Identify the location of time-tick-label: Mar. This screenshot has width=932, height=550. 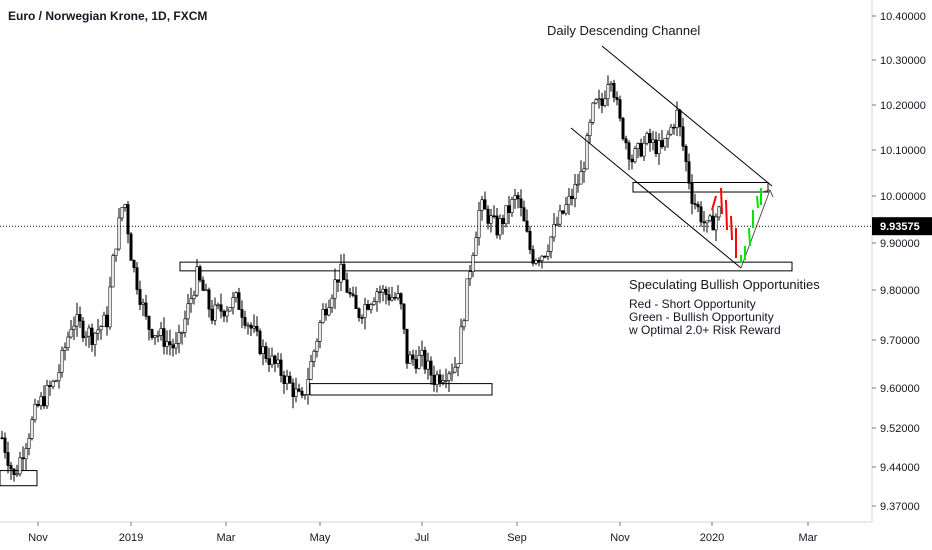
(226, 538).